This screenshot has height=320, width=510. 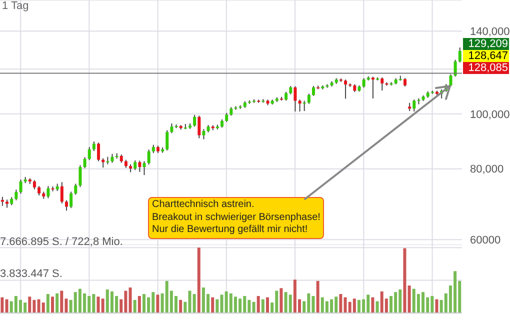 I want to click on y-tick-label: 60000, so click(x=485, y=240).